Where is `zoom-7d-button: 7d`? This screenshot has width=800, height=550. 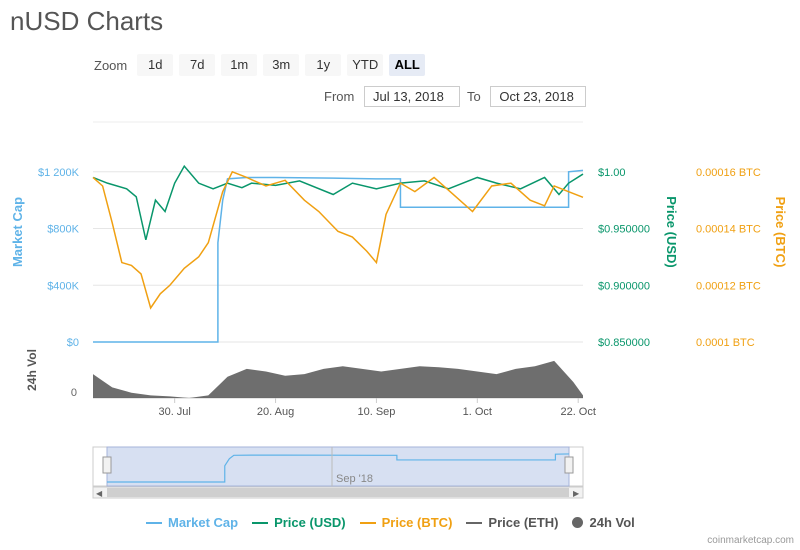
zoom-7d-button: 7d is located at coordinates (197, 65).